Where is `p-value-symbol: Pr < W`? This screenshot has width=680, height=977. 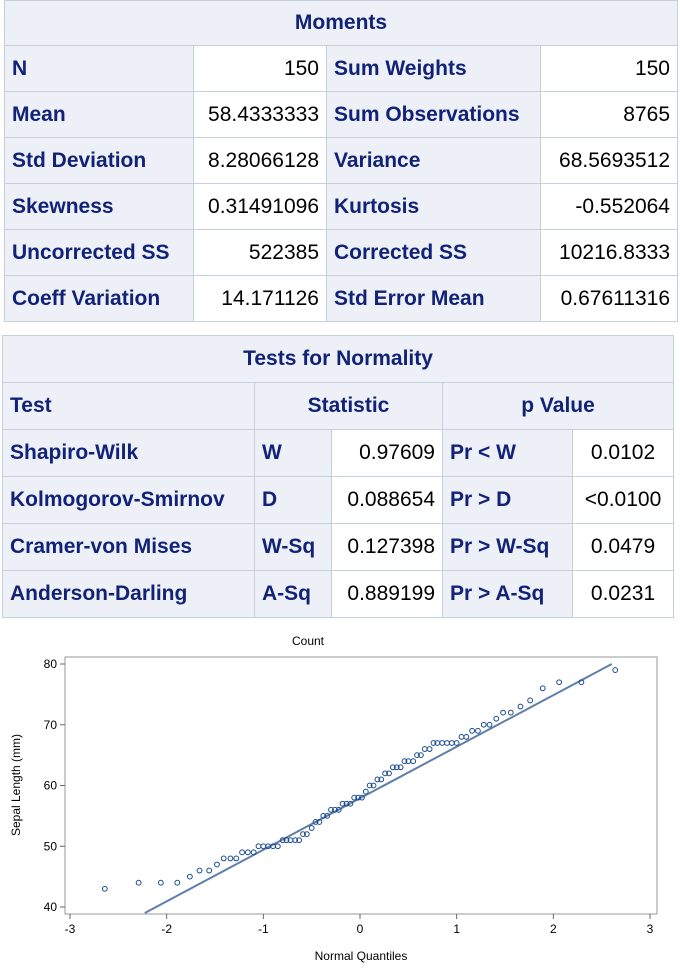
p-value-symbol: Pr < W is located at coordinates (507, 453).